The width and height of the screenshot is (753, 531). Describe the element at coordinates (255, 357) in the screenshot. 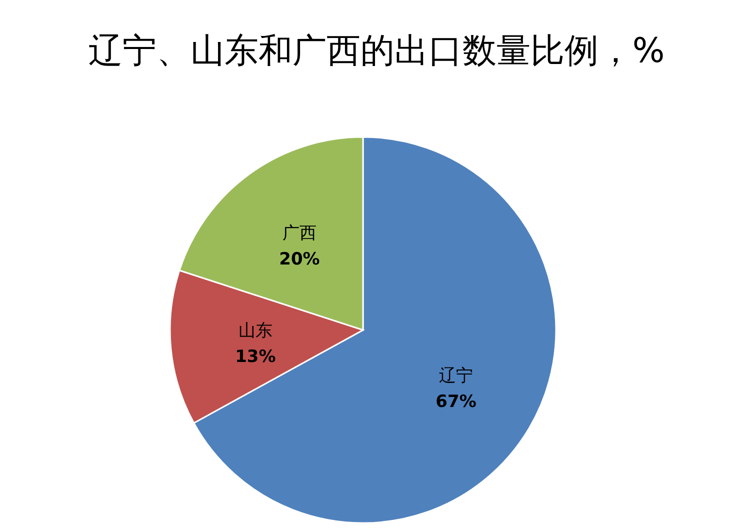

I see `data-label: 13%` at that location.